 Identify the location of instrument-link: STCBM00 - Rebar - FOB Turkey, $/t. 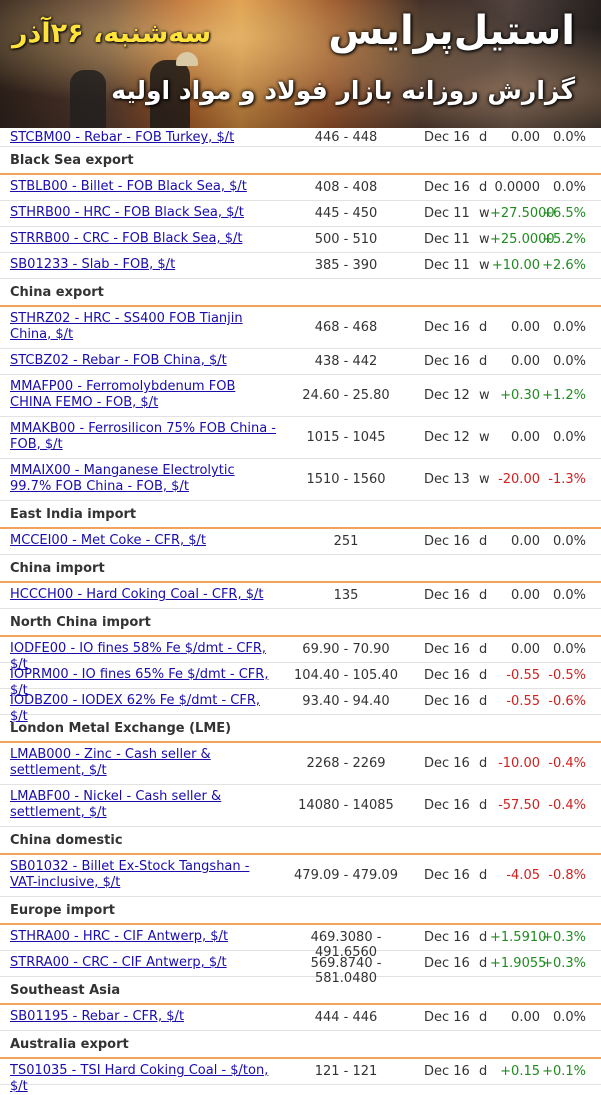
(122, 137).